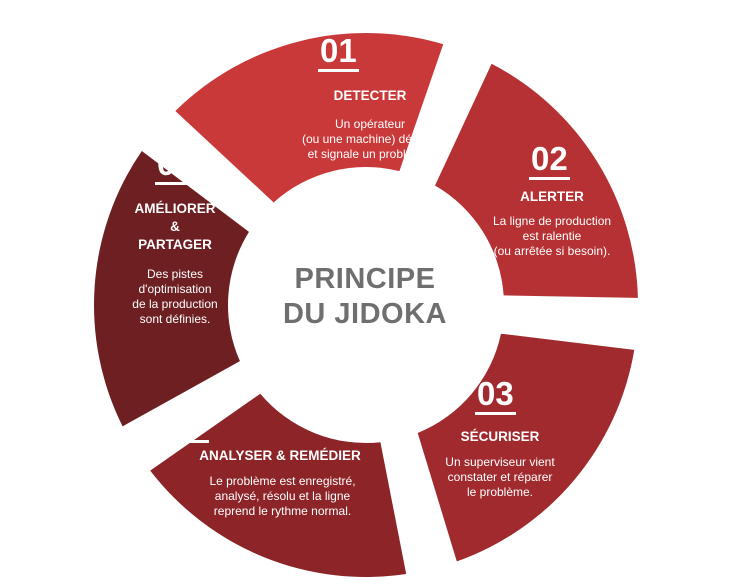 The image size is (756, 587). I want to click on step-01-desc-1: Un opérateur, so click(370, 124).